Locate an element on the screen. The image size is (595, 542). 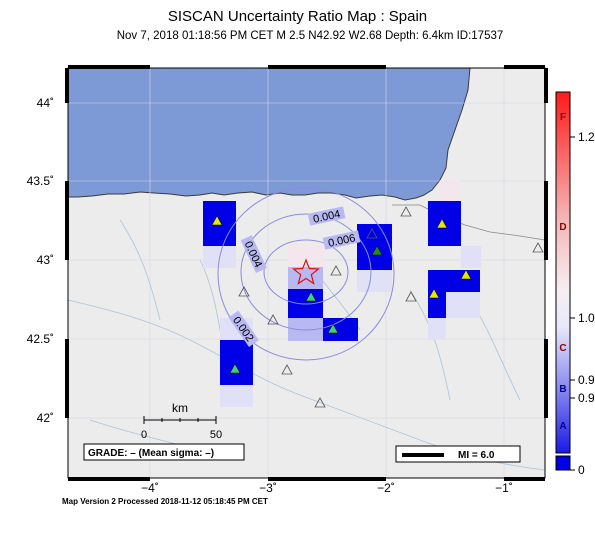
contour-label-0: 0.004 is located at coordinates (326, 216).